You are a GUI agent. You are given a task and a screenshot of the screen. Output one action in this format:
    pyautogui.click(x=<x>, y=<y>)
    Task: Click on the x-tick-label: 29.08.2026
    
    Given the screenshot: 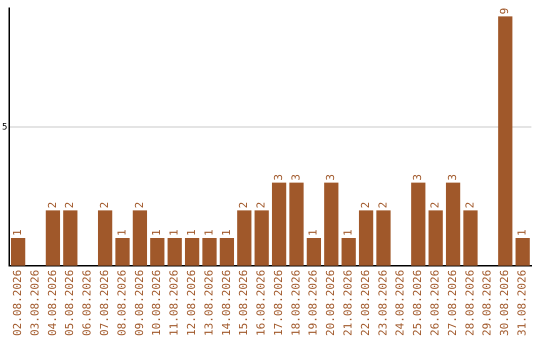 What is the action you would take?
    pyautogui.click(x=487, y=303)
    